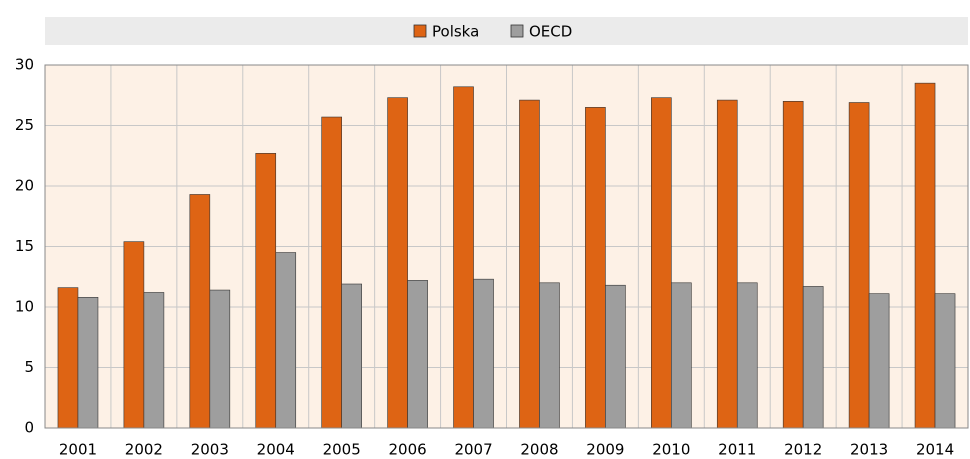 This screenshot has width=970, height=459. Describe the element at coordinates (24, 65) in the screenshot. I see `y-tick-label: 30` at that location.